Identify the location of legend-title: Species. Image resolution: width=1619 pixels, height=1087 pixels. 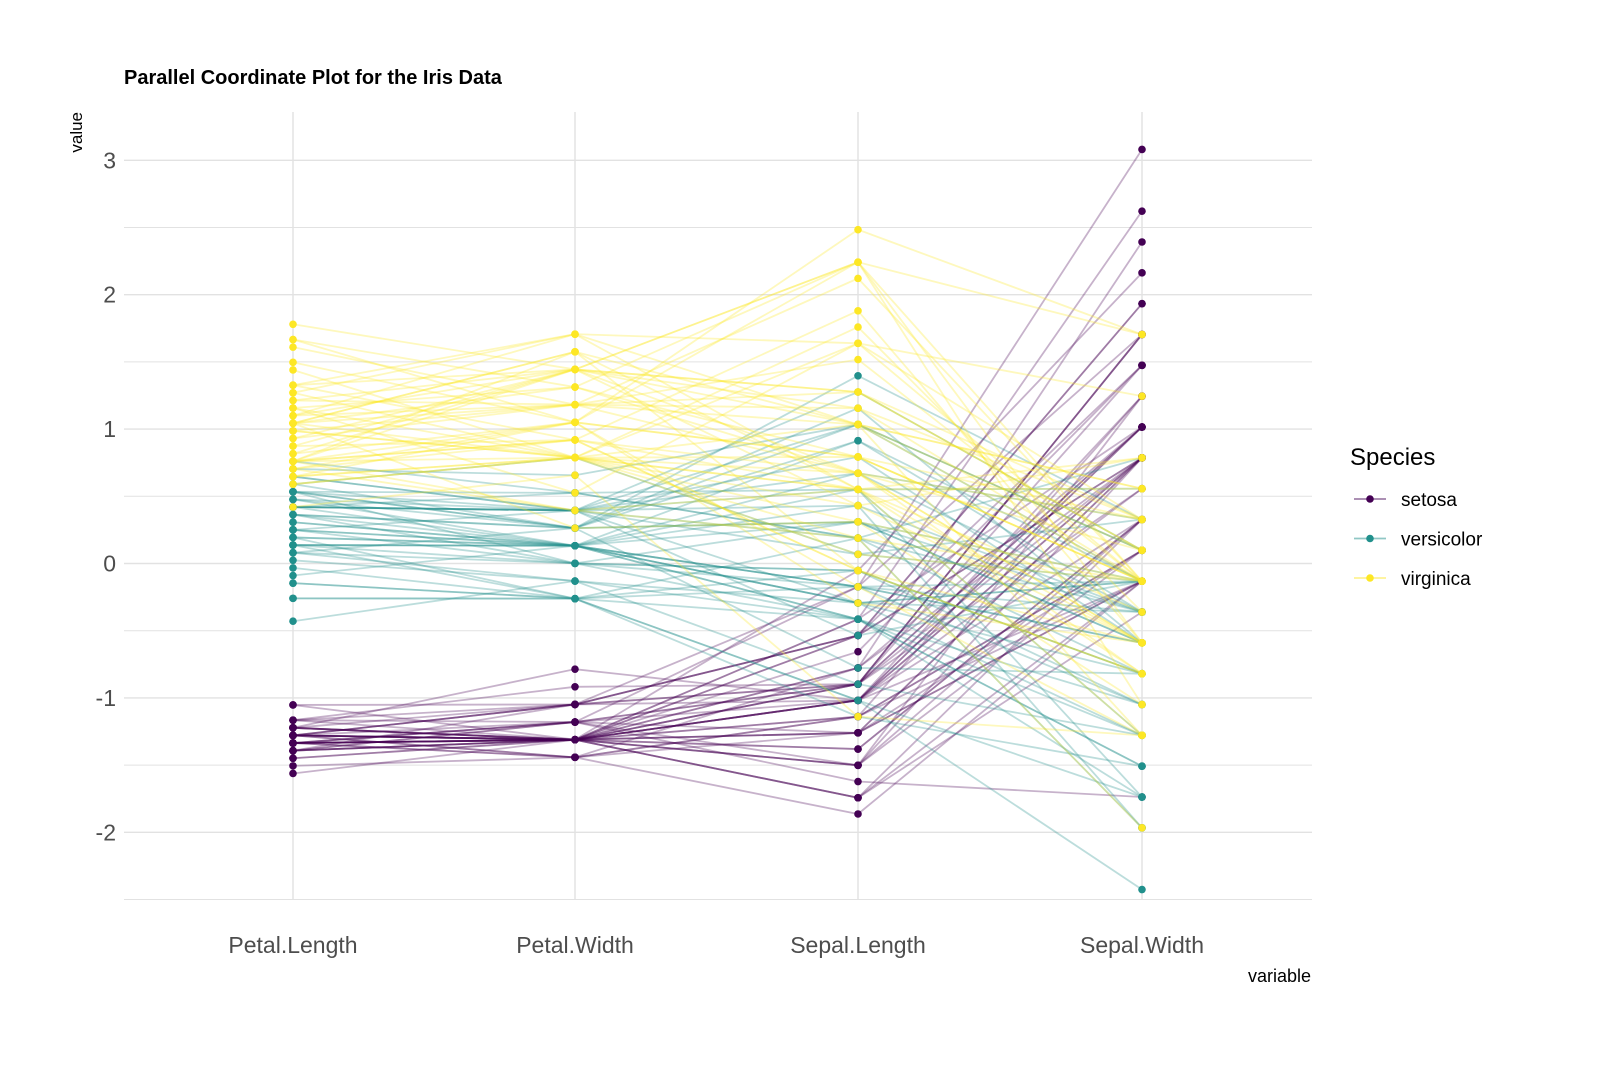
(1392, 457).